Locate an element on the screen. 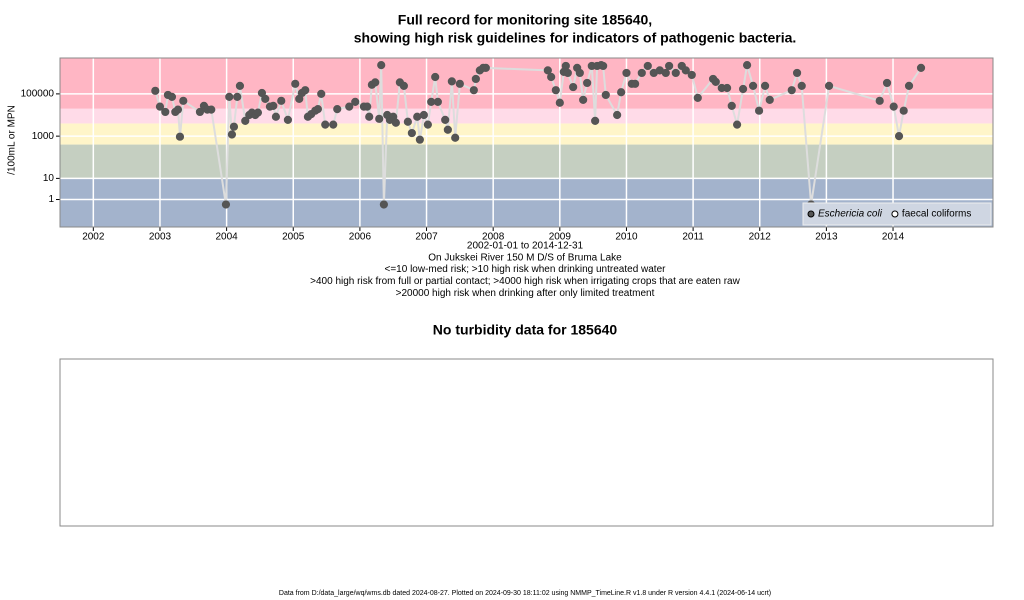 The height and width of the screenshot is (600, 1024). x-tick-label: 2004 is located at coordinates (226, 237).